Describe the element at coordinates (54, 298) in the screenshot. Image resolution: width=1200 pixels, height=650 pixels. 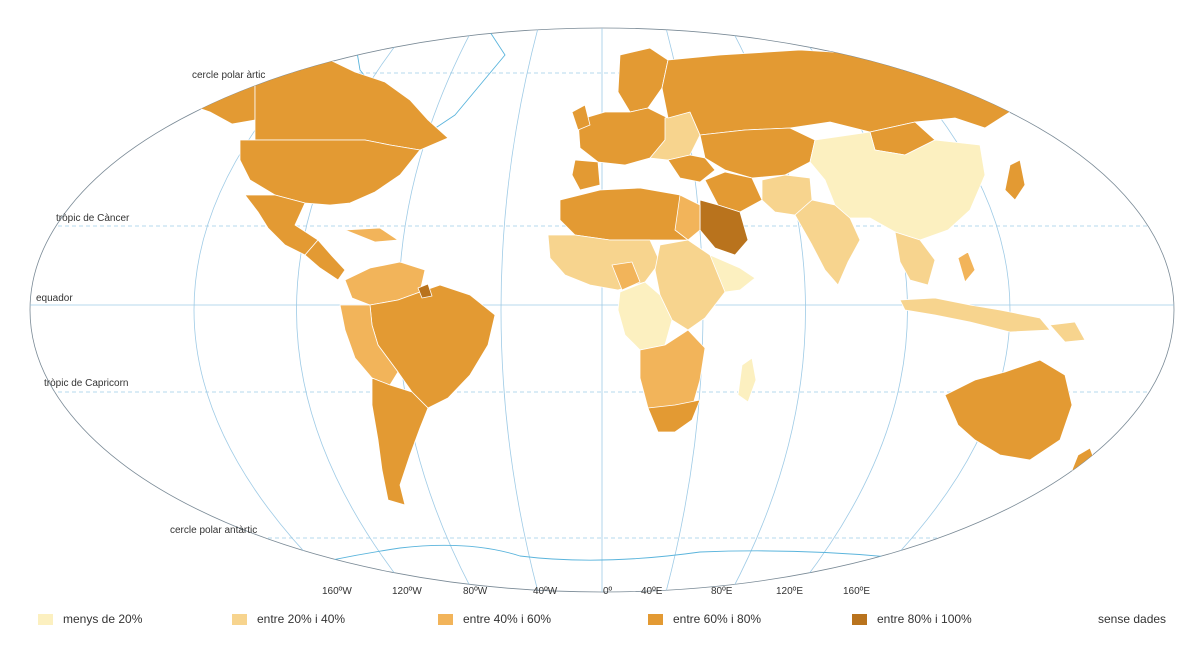
I see `equator-label: equador` at that location.